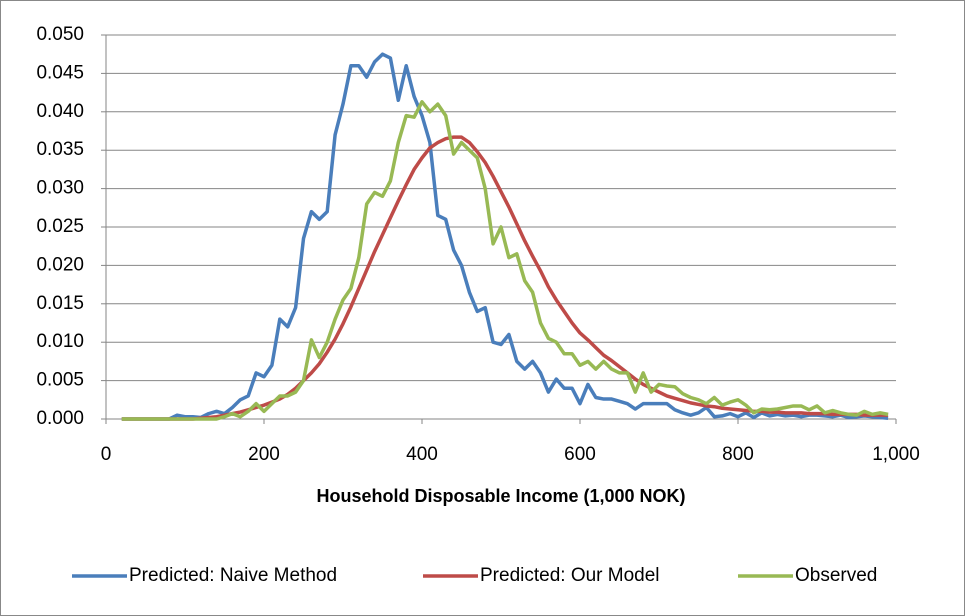  What do you see at coordinates (60, 226) in the screenshot?
I see `y-tick-label: 0.025` at bounding box center [60, 226].